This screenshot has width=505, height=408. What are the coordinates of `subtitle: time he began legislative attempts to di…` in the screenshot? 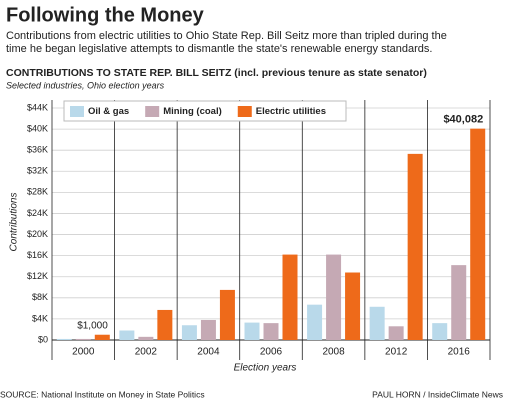 It's located at (219, 49).